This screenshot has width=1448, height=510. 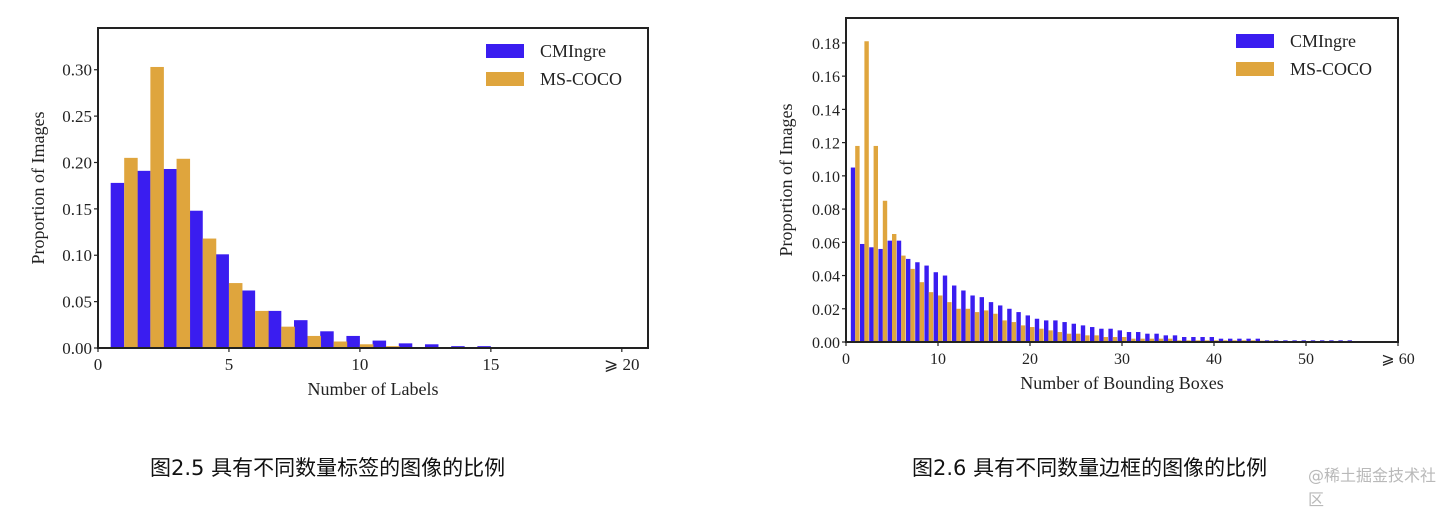 What do you see at coordinates (826, 343) in the screenshot?
I see `y-tick-label: 0.00` at bounding box center [826, 343].